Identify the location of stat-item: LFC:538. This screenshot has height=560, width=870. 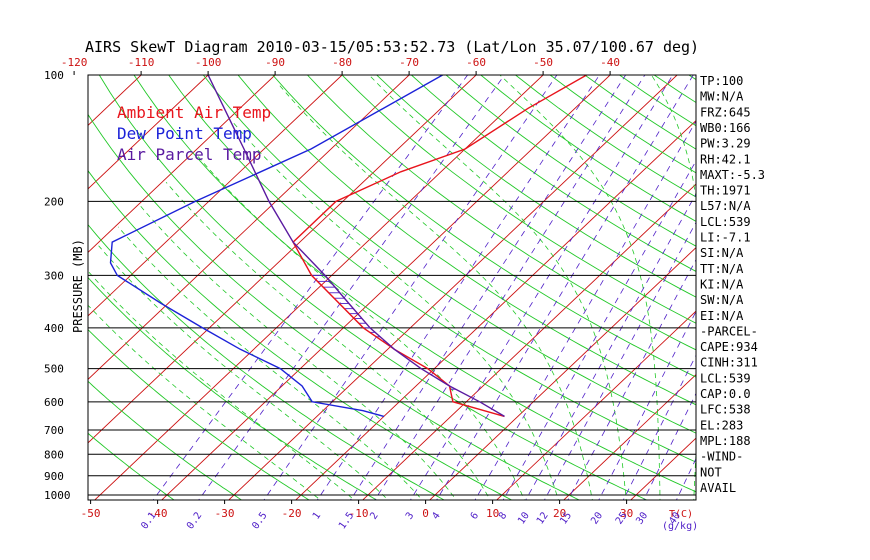
(725, 410).